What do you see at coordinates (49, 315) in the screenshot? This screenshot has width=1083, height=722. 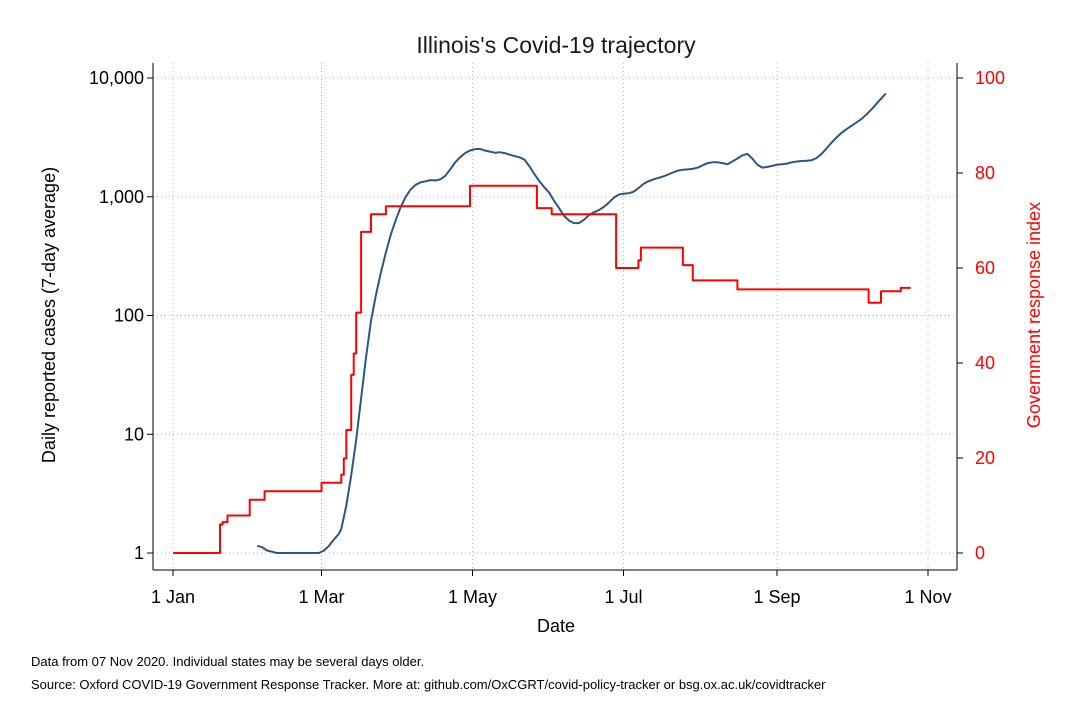 I see `y-axis-left-label: Daily reported cases (7-day average)` at bounding box center [49, 315].